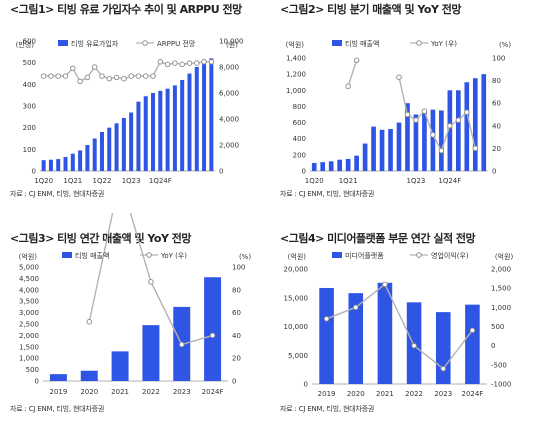 Image resolution: width=539 pixels, height=426 pixels. Describe the element at coordinates (43, 181) in the screenshot. I see `x-tick-label: 1Q20` at that location.